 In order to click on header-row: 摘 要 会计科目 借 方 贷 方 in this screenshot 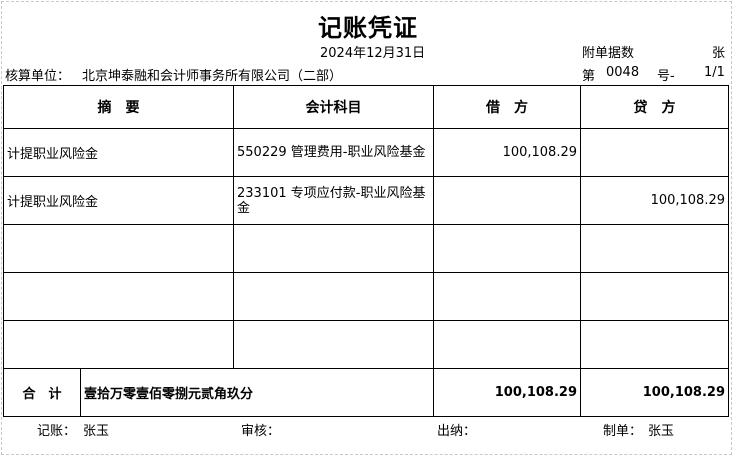, I will do `click(366, 107)`.